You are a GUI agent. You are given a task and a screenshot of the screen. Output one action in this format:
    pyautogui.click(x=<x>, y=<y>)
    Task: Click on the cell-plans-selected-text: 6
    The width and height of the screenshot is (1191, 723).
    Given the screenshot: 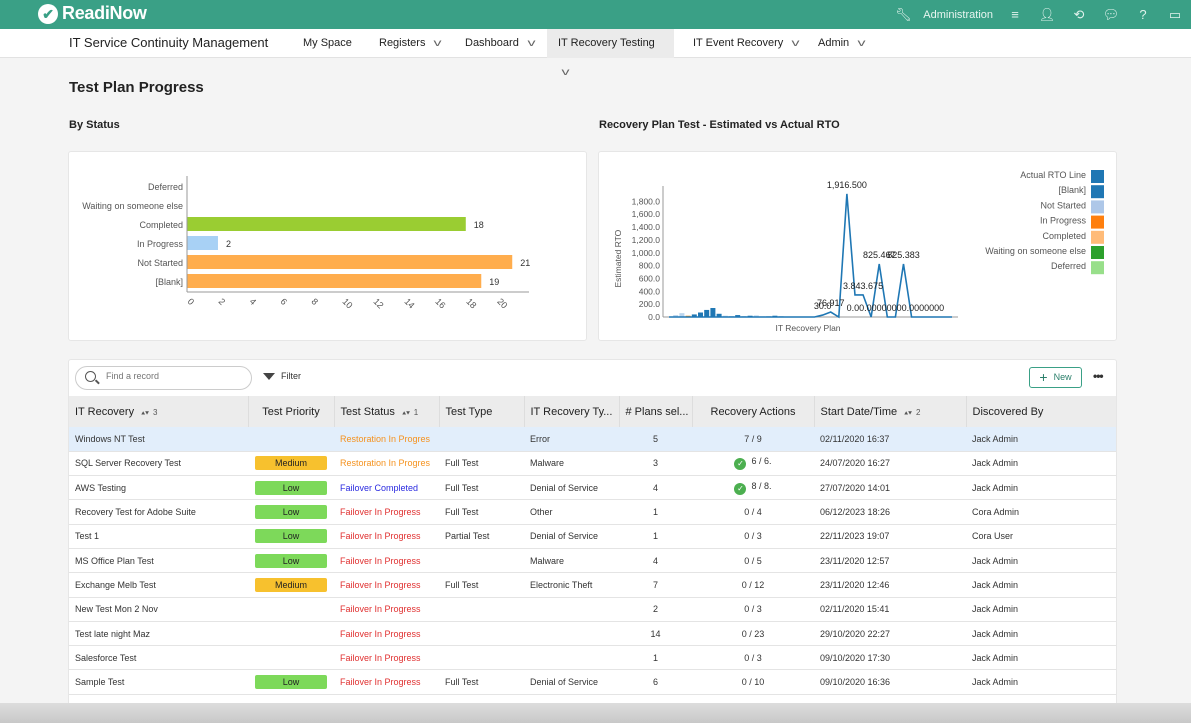 What is the action you would take?
    pyautogui.click(x=655, y=682)
    